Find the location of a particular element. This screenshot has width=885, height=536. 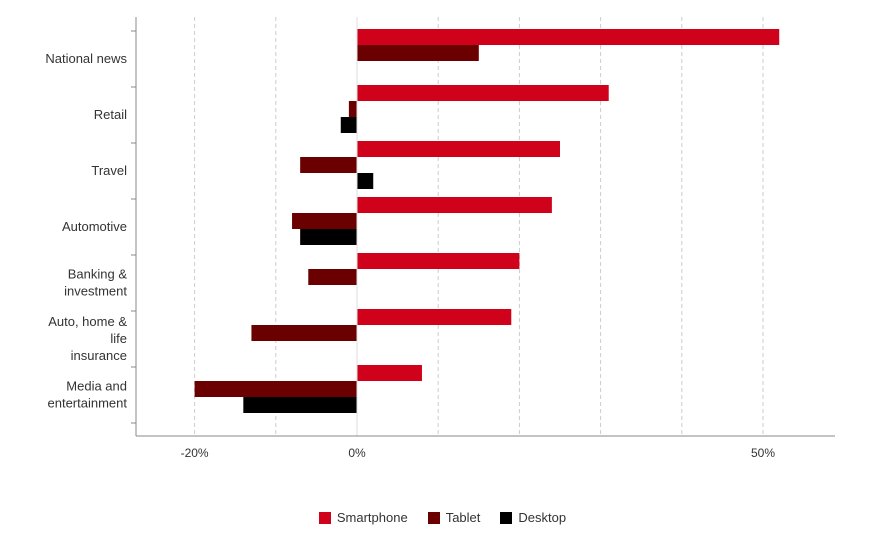

legend-item-tablet: Tablet is located at coordinates (454, 517).